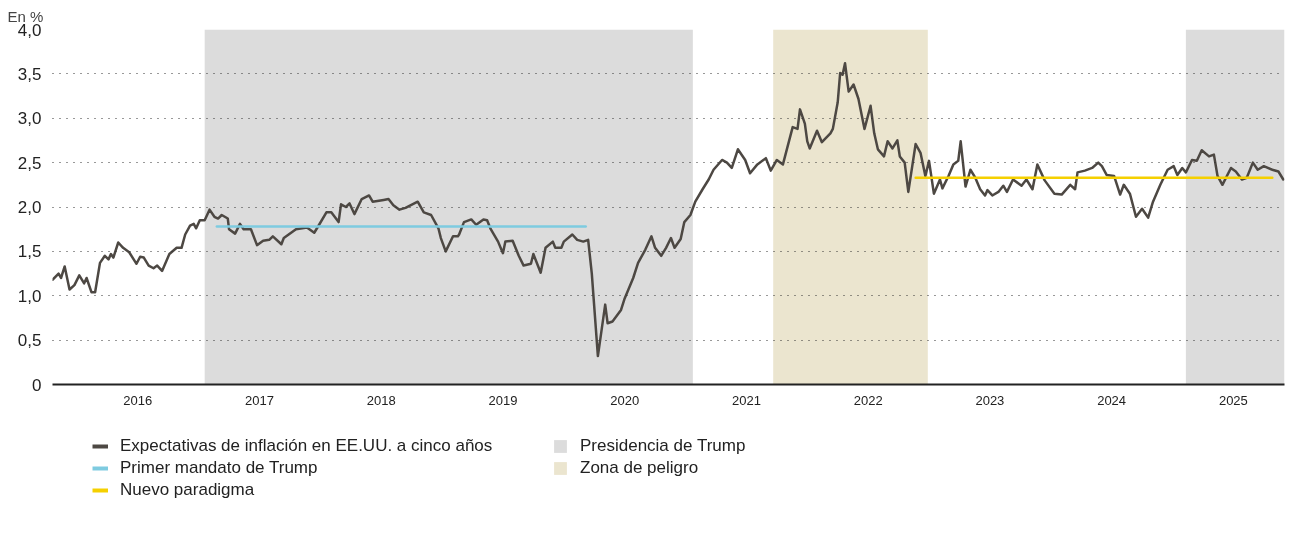 The width and height of the screenshot is (1296, 557). What do you see at coordinates (746, 400) in the screenshot?
I see `x-tick-label: 2021` at bounding box center [746, 400].